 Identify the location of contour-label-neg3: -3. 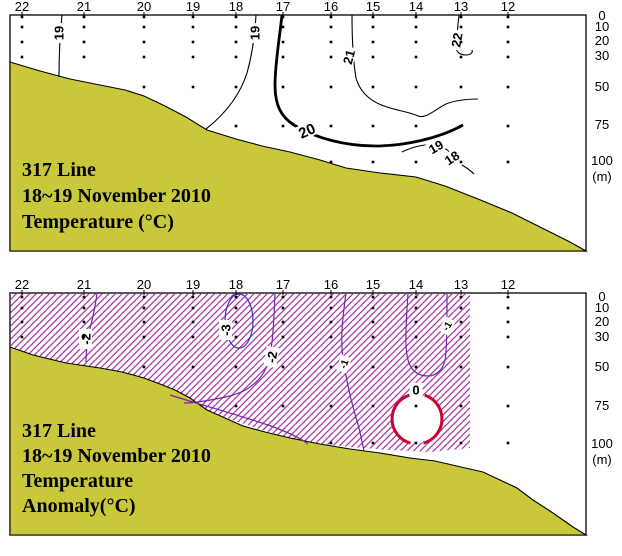
(226, 330).